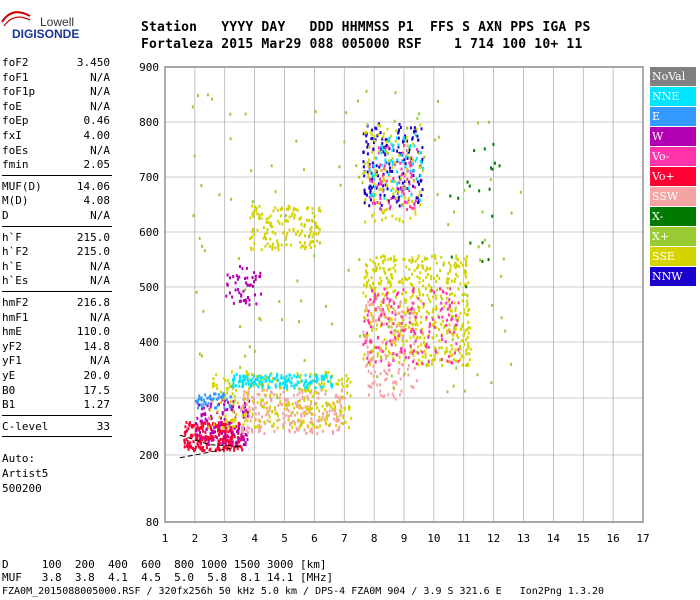 This screenshot has width=700, height=600. What do you see at coordinates (19, 459) in the screenshot?
I see `autoscale-l1: Auto:` at bounding box center [19, 459].